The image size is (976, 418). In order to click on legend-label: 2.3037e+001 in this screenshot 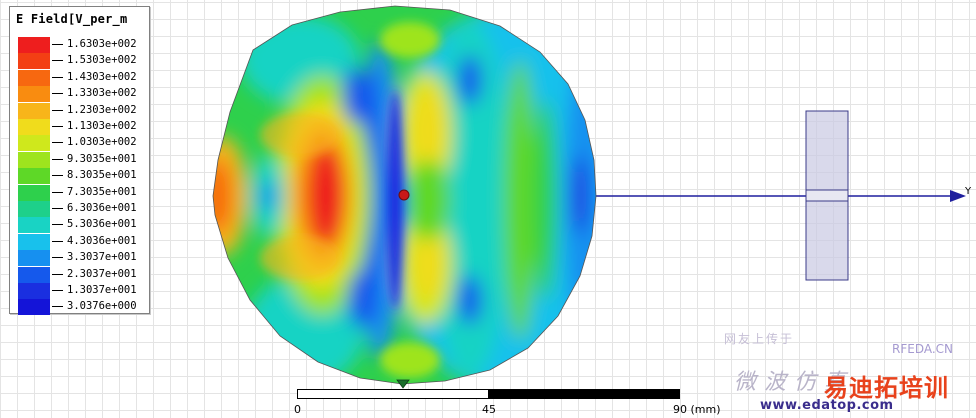, I will do `click(102, 273)`.